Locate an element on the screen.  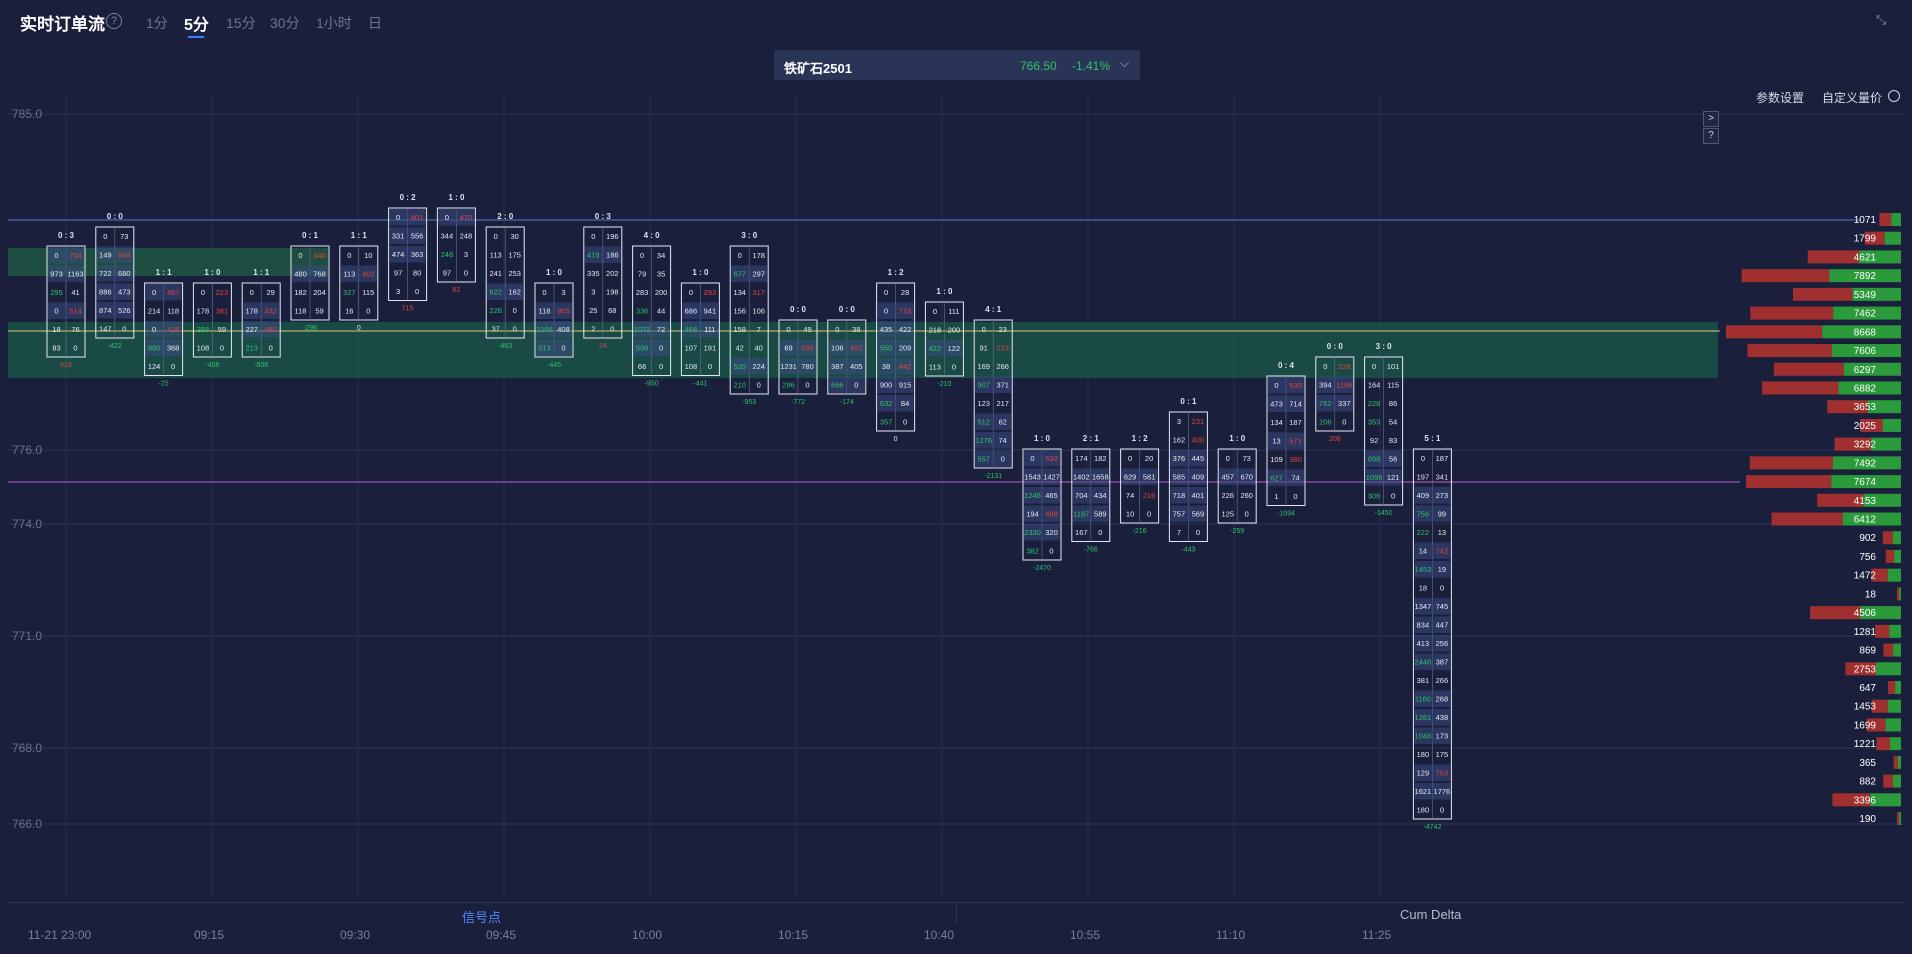
y-axis-label: 774.0 is located at coordinates (27, 524).